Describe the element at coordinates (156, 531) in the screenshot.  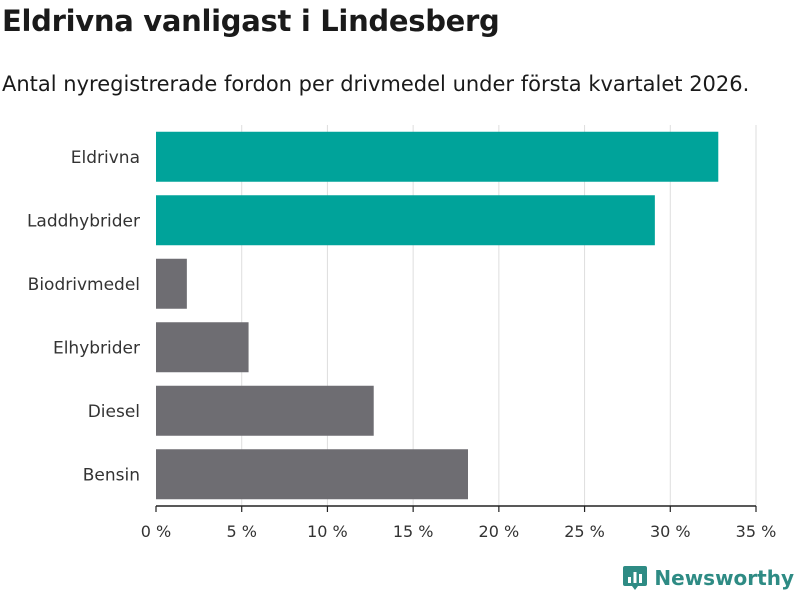
I see `x-tick-label: 0 %` at that location.